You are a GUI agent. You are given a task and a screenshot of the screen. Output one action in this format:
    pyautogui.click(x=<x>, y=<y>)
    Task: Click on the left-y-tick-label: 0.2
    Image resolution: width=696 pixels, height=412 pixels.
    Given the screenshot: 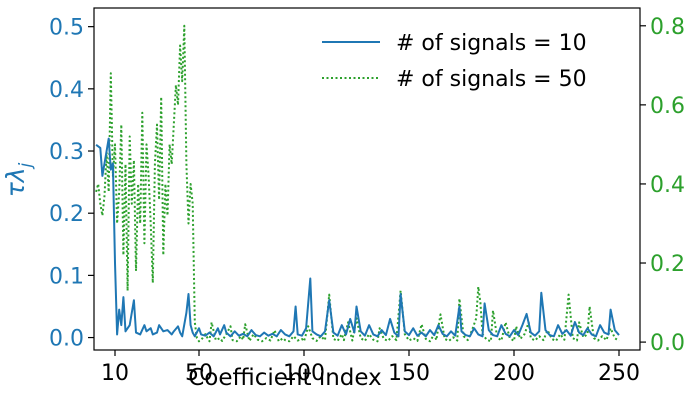 What is the action you would take?
    pyautogui.click(x=66, y=214)
    